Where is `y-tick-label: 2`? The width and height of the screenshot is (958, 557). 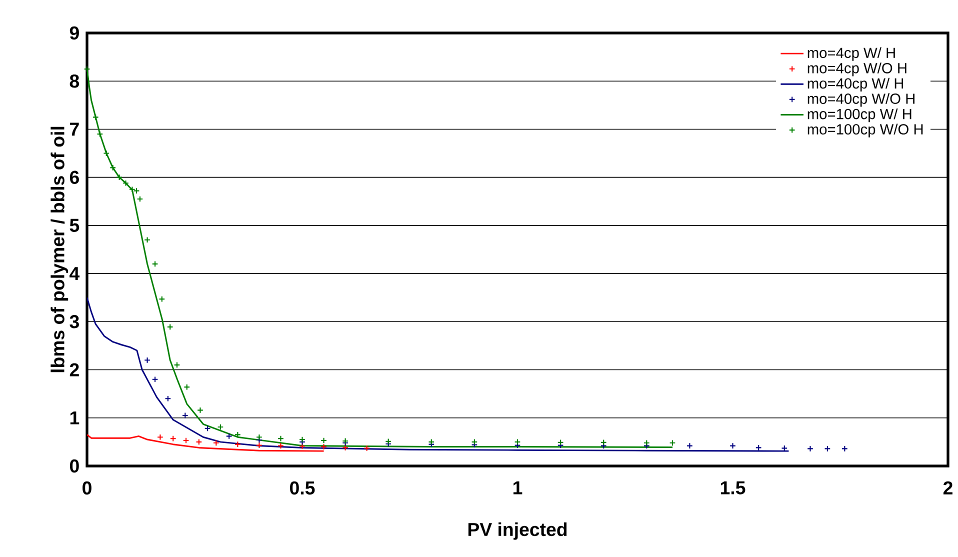
y-tick-label: 2 is located at coordinates (74, 369).